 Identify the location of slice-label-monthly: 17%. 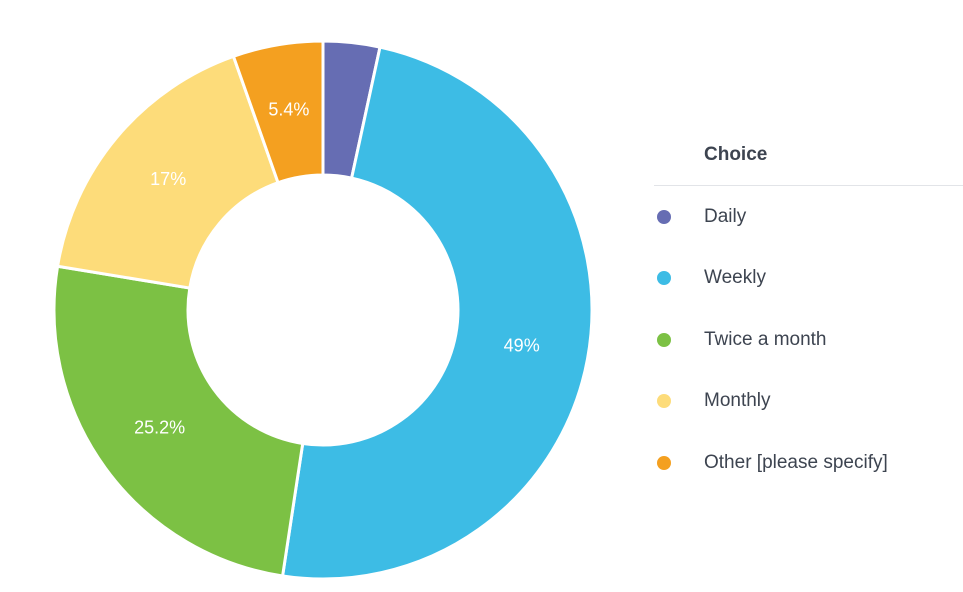
(168, 179).